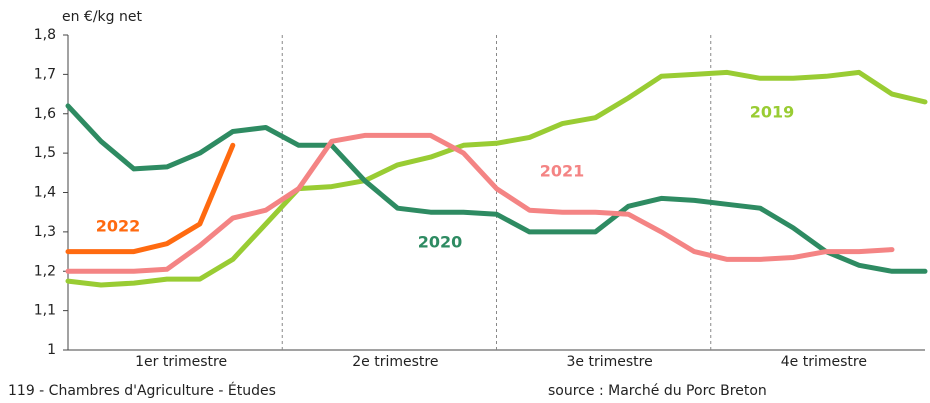 The height and width of the screenshot is (403, 930). Describe the element at coordinates (610, 362) in the screenshot. I see `quarter-label: 3e trimestre` at that location.